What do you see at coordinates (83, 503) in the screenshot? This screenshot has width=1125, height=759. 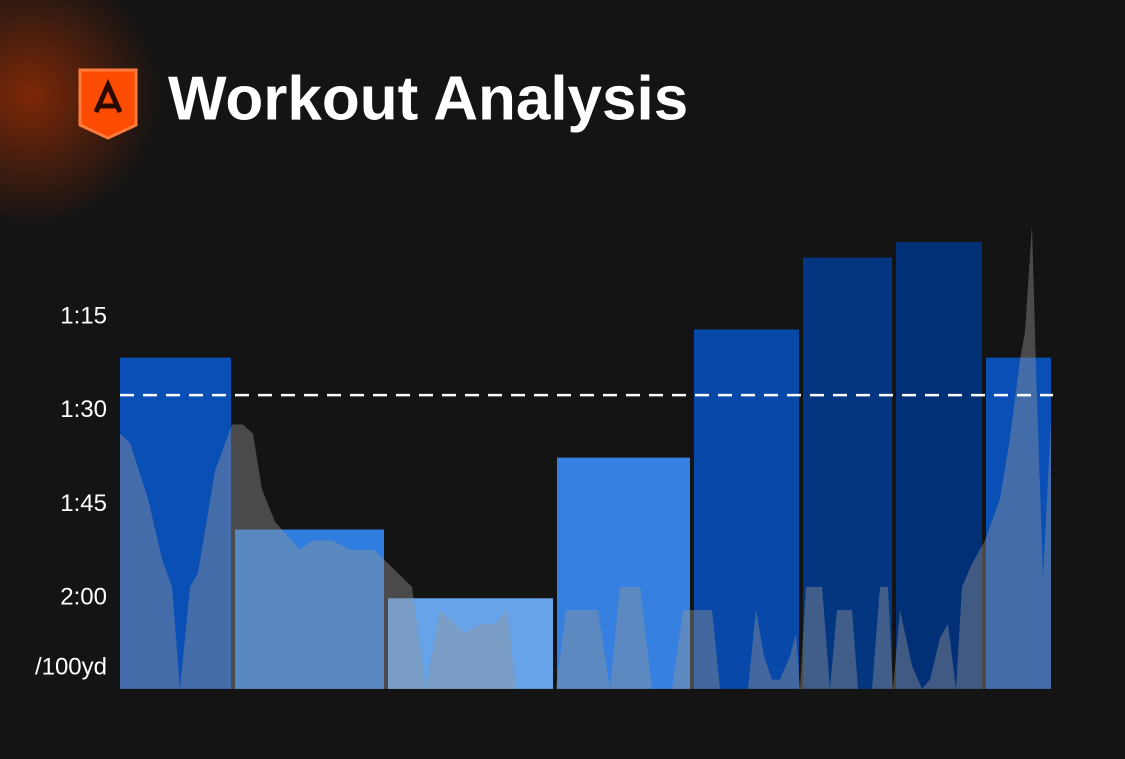 I see `y-tick-label: 1:45` at bounding box center [83, 503].